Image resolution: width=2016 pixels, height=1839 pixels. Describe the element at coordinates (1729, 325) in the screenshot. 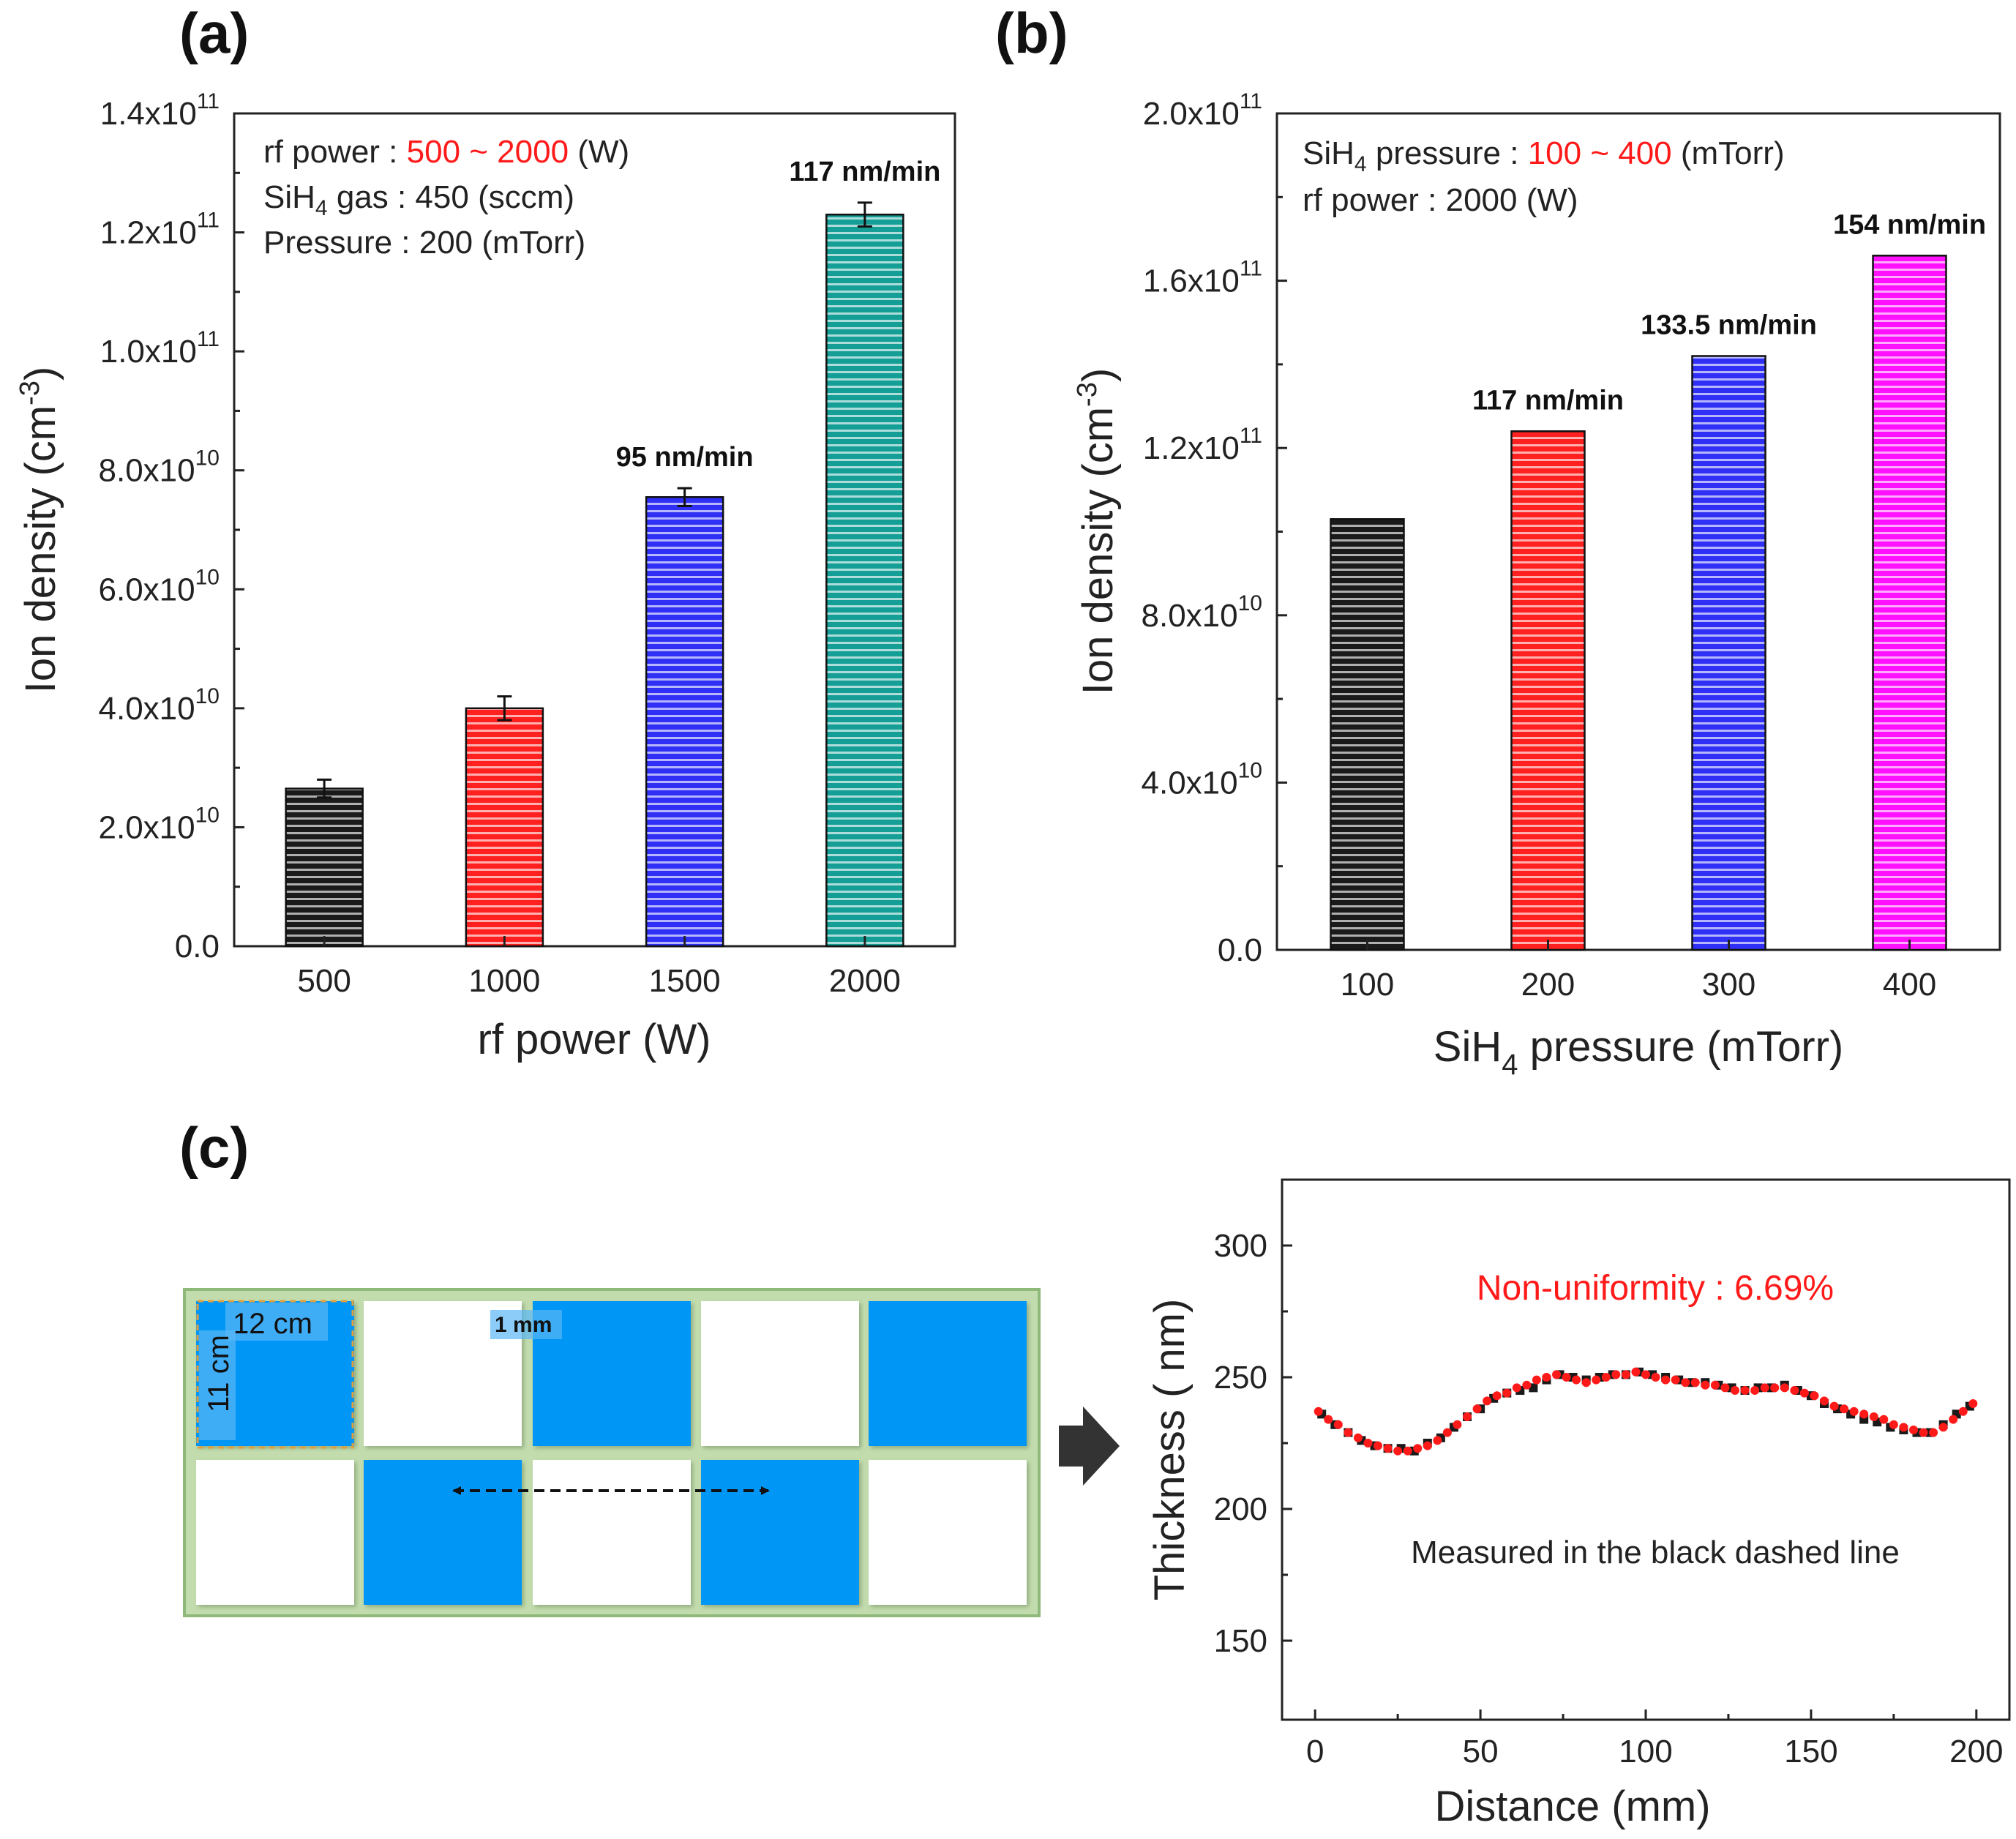

I see `bar-annotation: 133.5 nm/min` at that location.